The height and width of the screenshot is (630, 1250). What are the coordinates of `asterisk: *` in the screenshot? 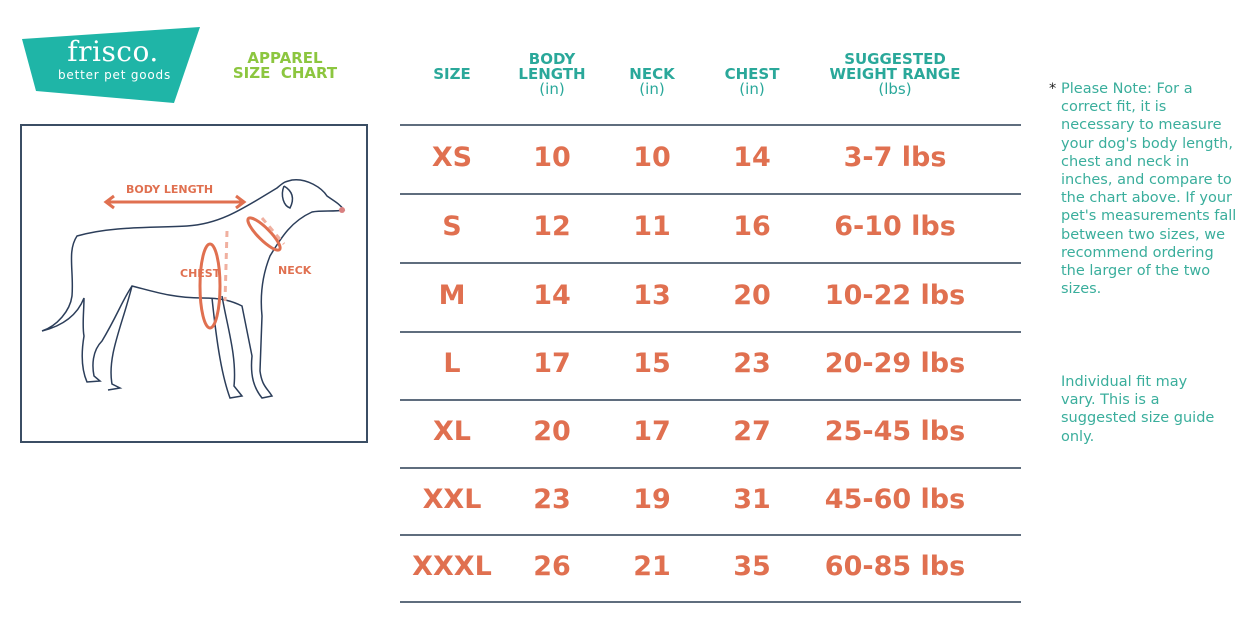 It's located at (1053, 89).